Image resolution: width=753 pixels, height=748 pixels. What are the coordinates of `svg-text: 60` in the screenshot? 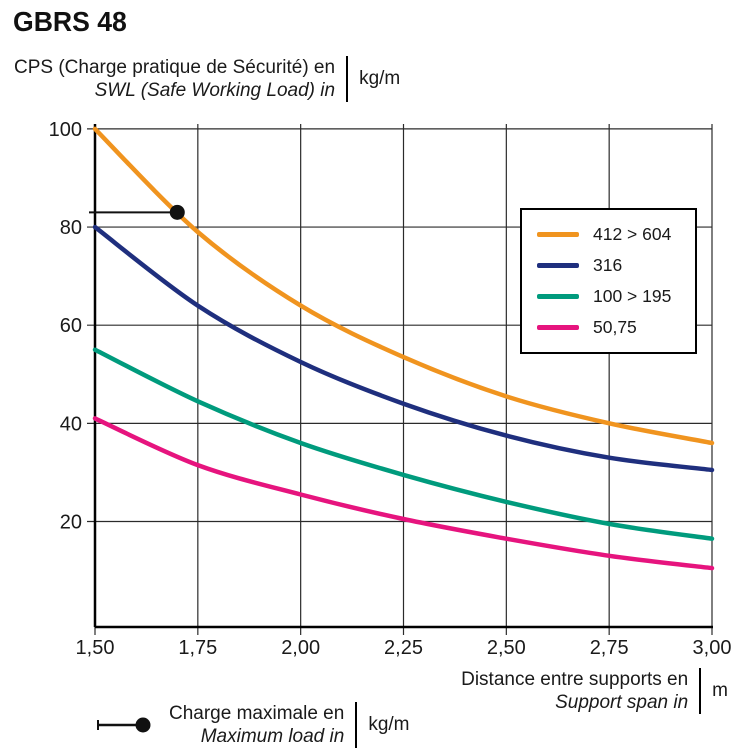 It's located at (71, 326).